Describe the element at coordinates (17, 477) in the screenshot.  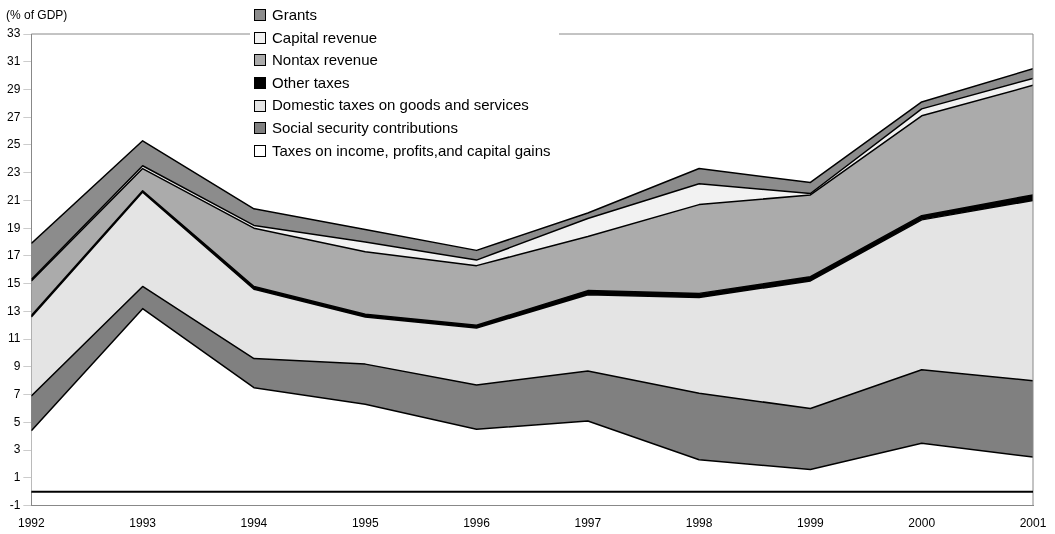
I see `y-tick-label: 1` at that location.